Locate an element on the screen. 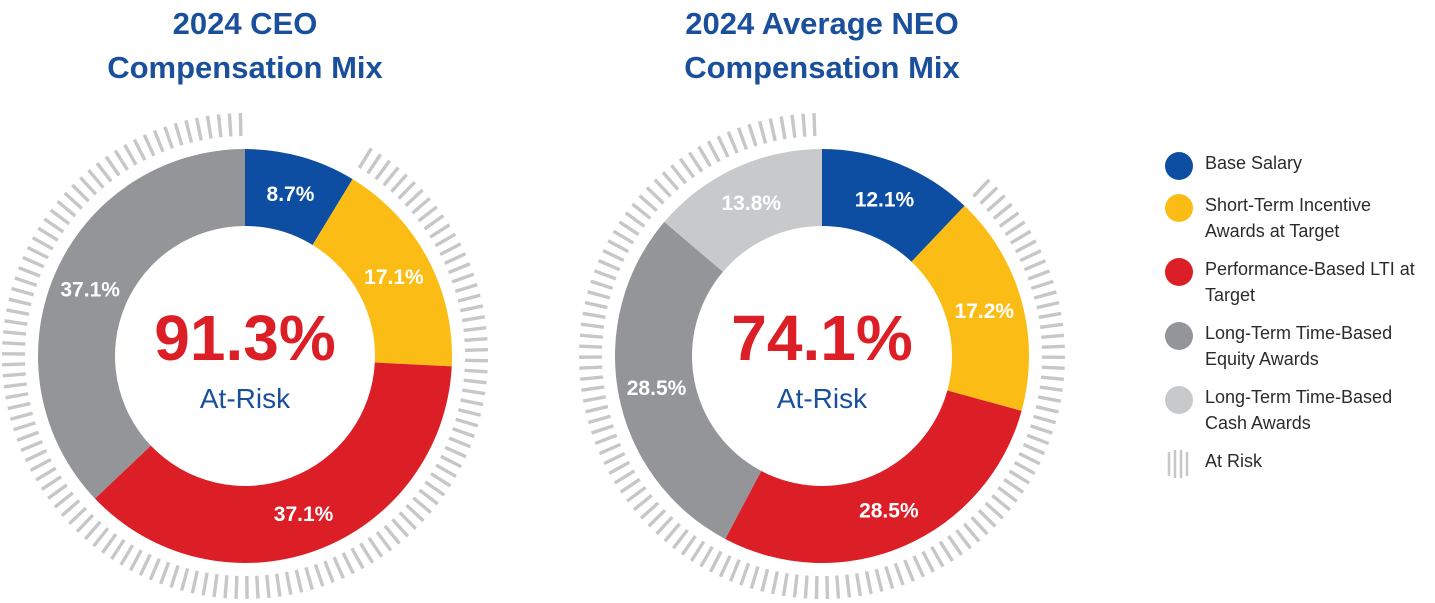 The image size is (1435, 603). slice-label-0-time_equity: 37.1% is located at coordinates (90, 290).